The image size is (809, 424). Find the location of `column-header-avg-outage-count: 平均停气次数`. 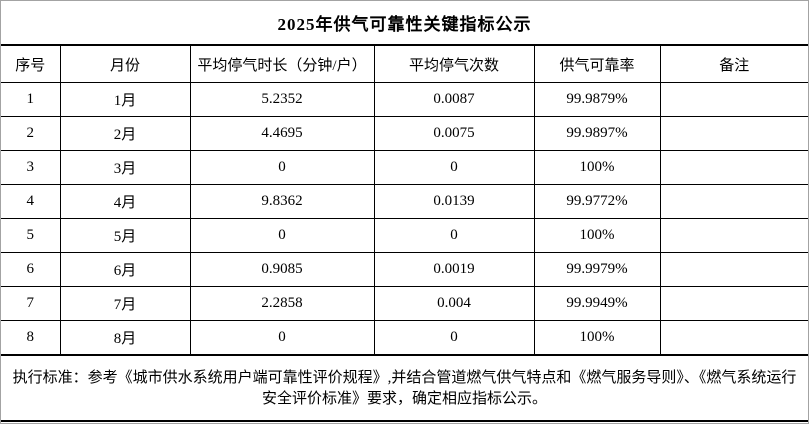

column-header-avg-outage-count: 平均停气次数 is located at coordinates (454, 64).